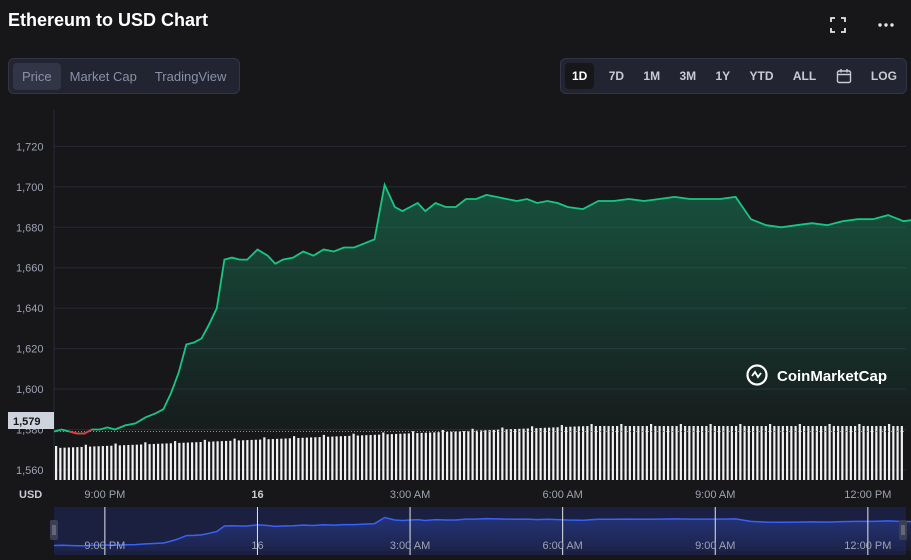  Describe the element at coordinates (688, 76) in the screenshot. I see `range-3m: 3M` at that location.